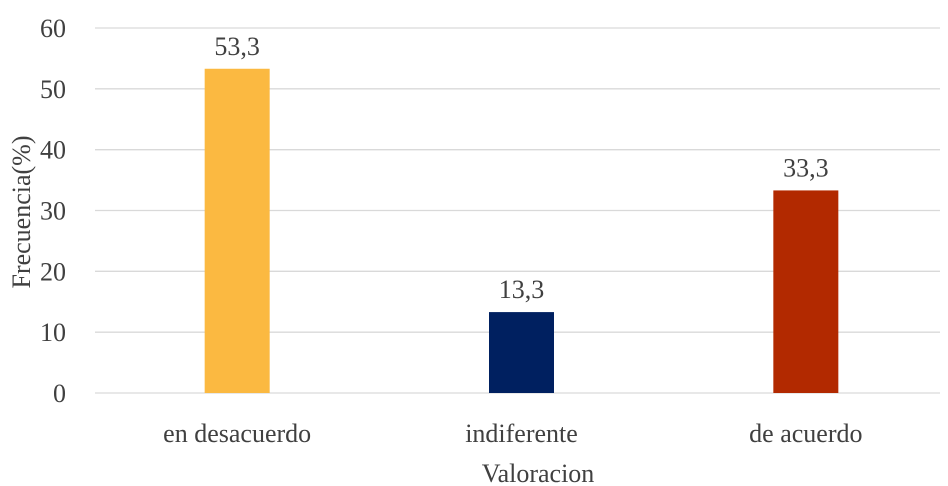 Image resolution: width=948 pixels, height=486 pixels. What do you see at coordinates (53, 89) in the screenshot?
I see `y-tick-label: 50` at bounding box center [53, 89].